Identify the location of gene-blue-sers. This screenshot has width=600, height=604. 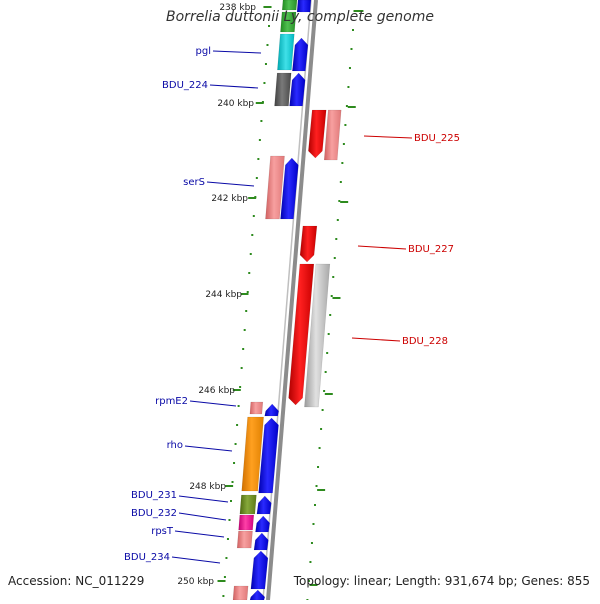
(289, 188).